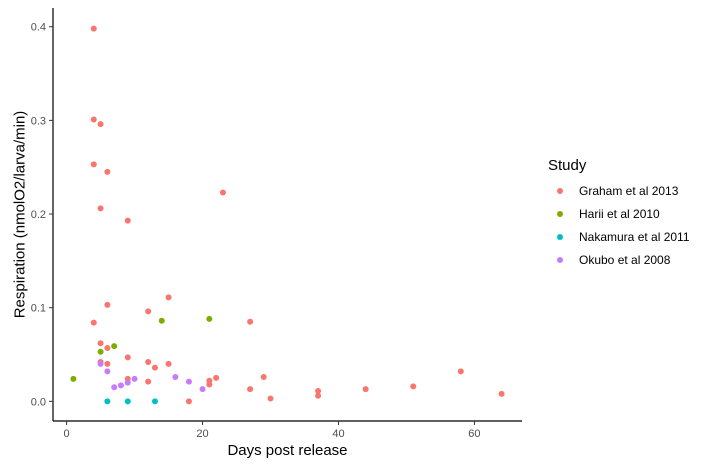 Image resolution: width=714 pixels, height=466 pixels. I want to click on x-tick-label: 40, so click(338, 434).